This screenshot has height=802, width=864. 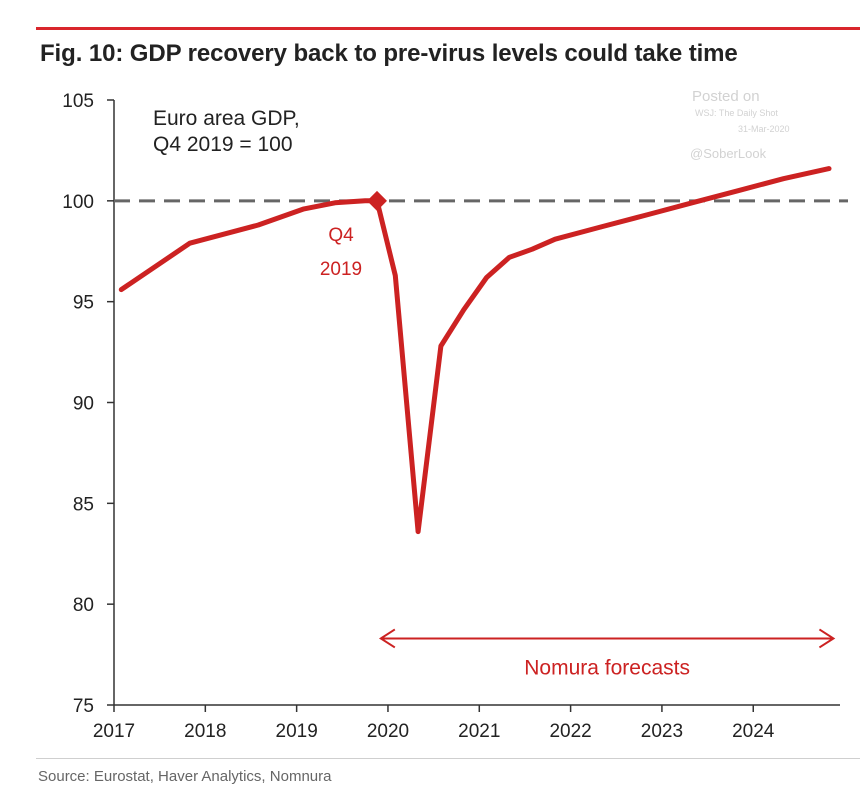 I want to click on watermark-date: 31-Mar-2020, so click(x=764, y=129).